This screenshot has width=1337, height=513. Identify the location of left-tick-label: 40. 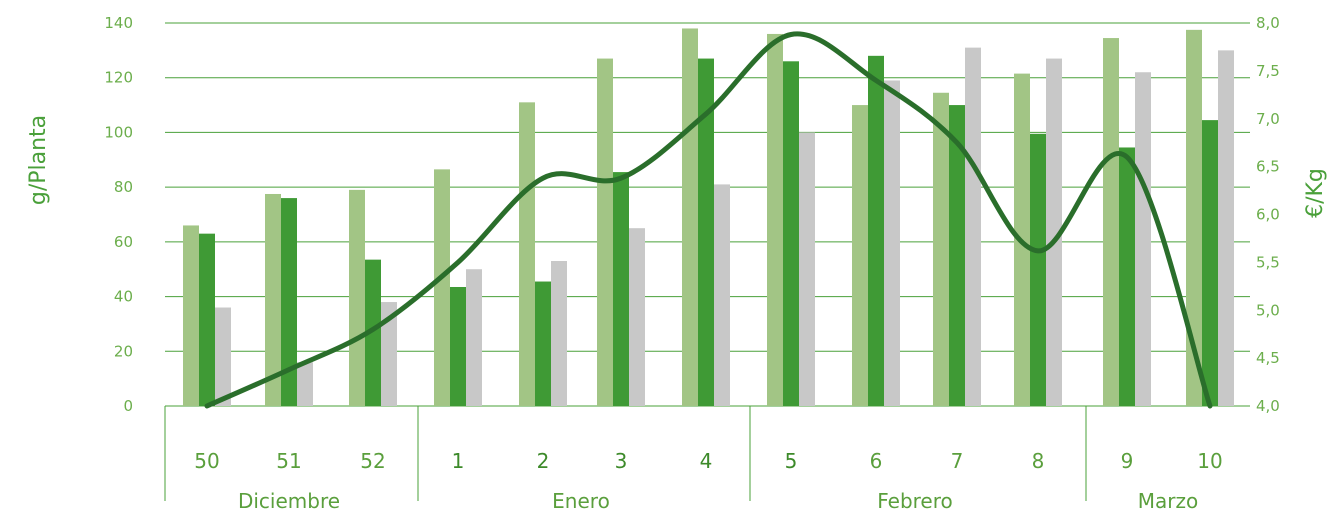
(123, 297).